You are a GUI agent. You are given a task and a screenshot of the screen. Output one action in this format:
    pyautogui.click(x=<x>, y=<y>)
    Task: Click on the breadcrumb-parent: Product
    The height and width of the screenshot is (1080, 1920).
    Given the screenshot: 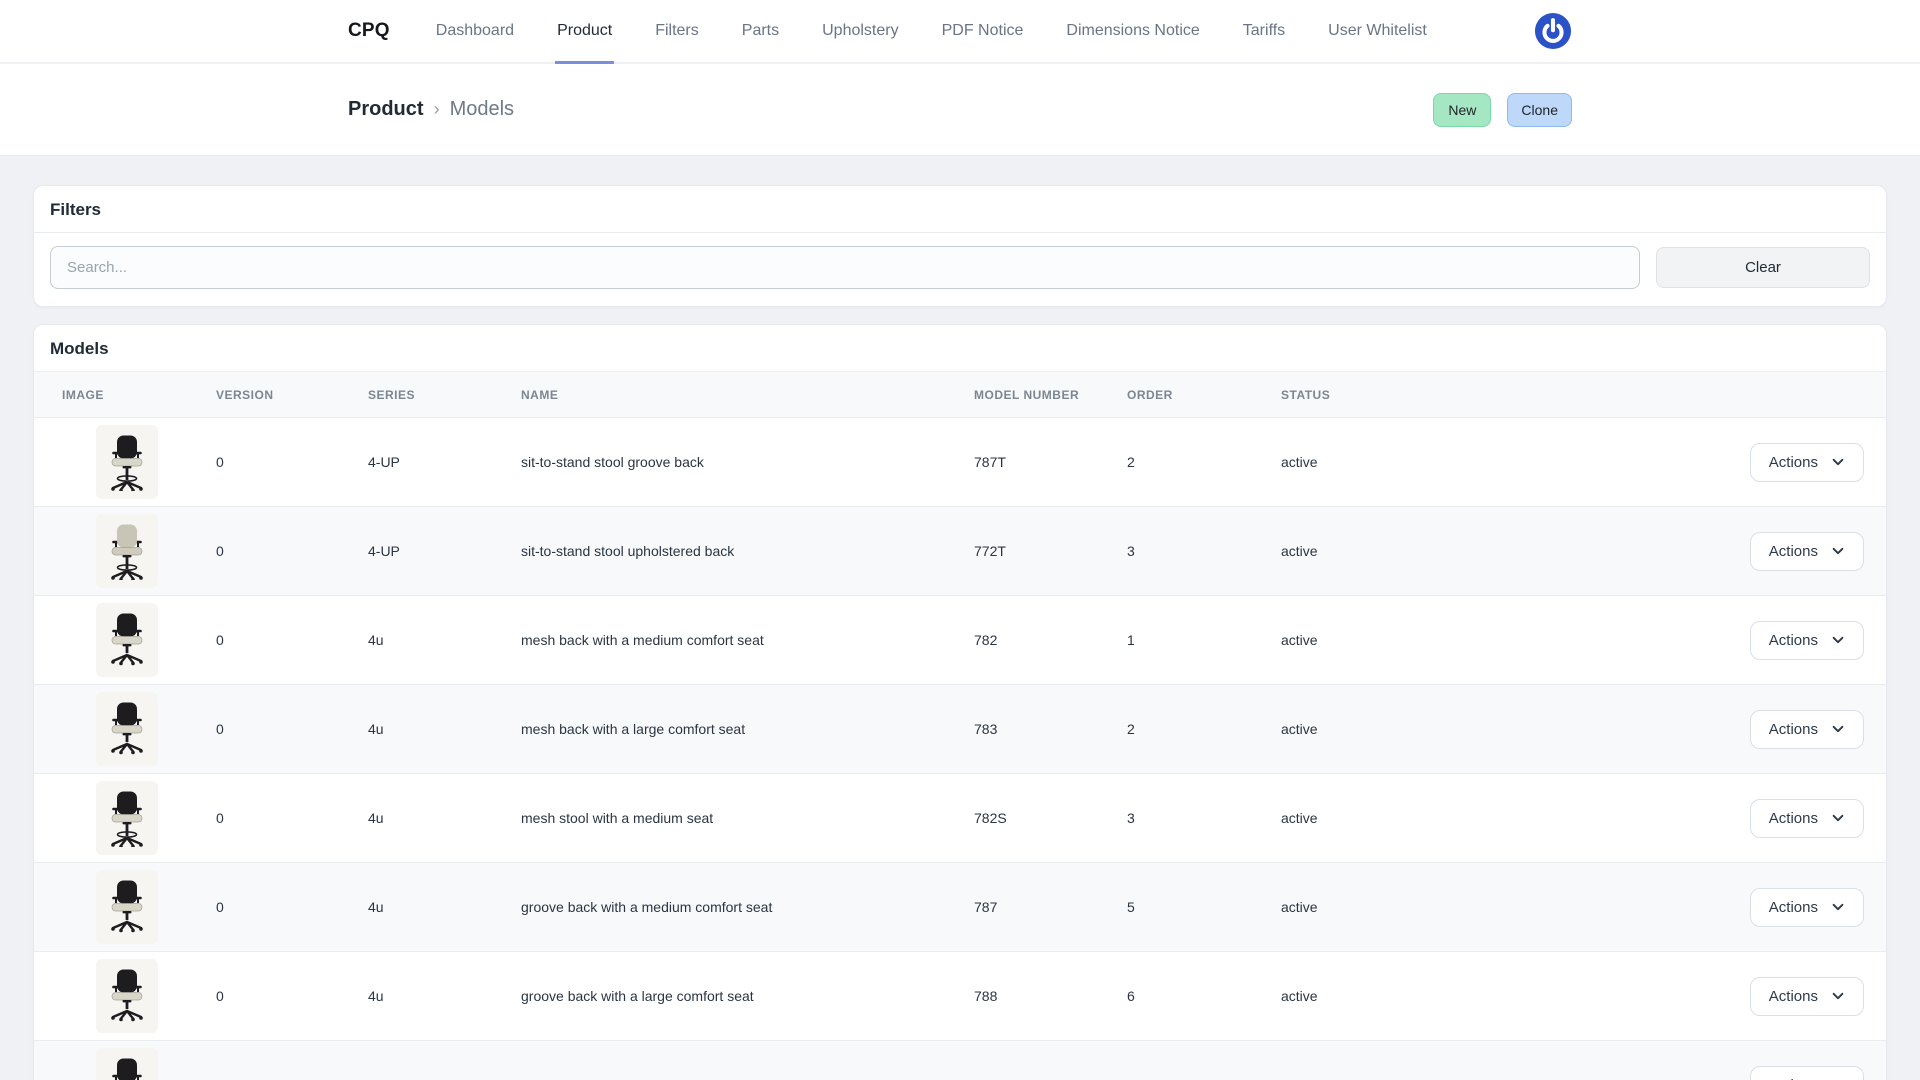 What is the action you would take?
    pyautogui.click(x=386, y=109)
    